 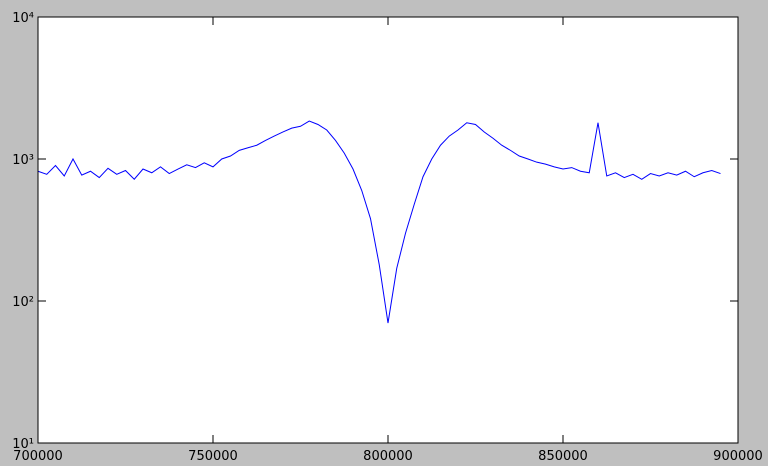 I want to click on y-tick-label: 10³, so click(x=23, y=160).